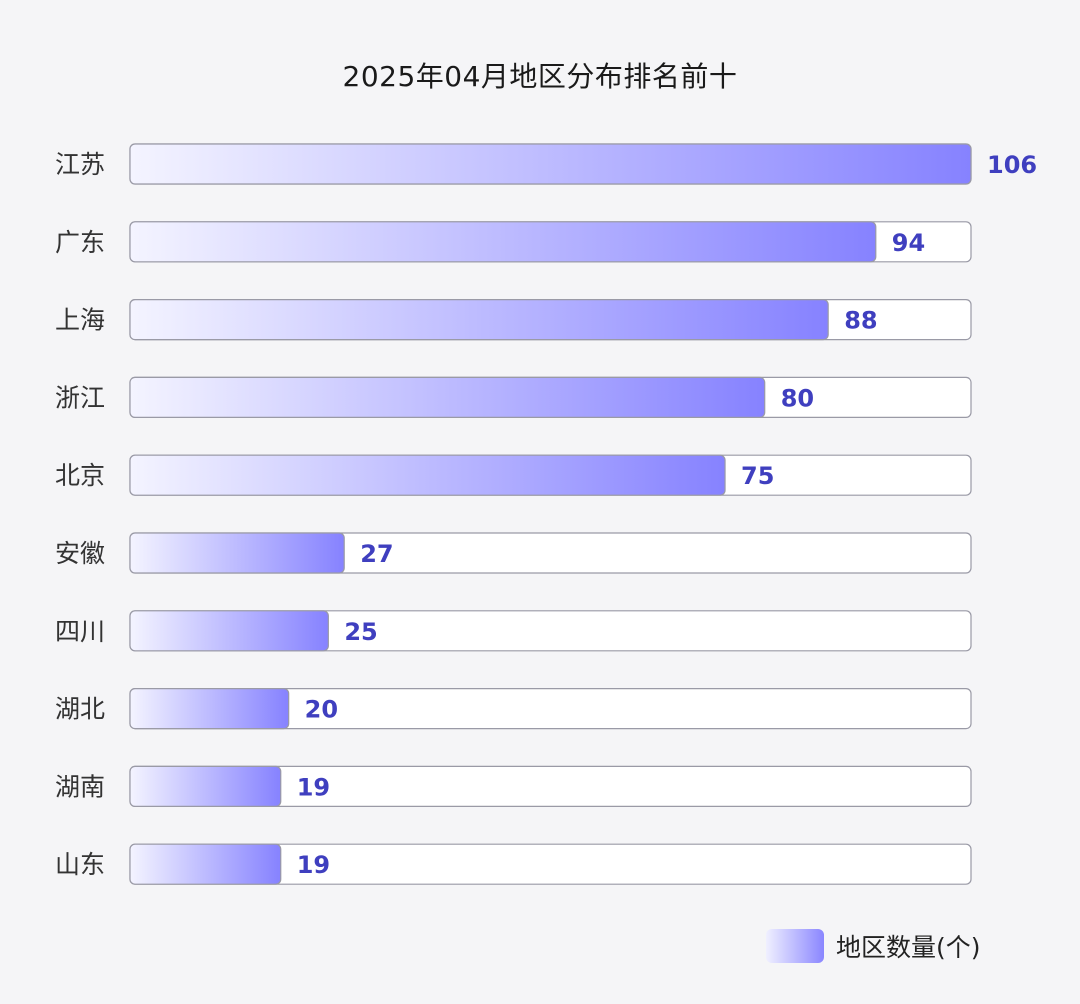 This screenshot has width=1080, height=1004. Describe the element at coordinates (376, 554) in the screenshot. I see `value-label: 27` at that location.